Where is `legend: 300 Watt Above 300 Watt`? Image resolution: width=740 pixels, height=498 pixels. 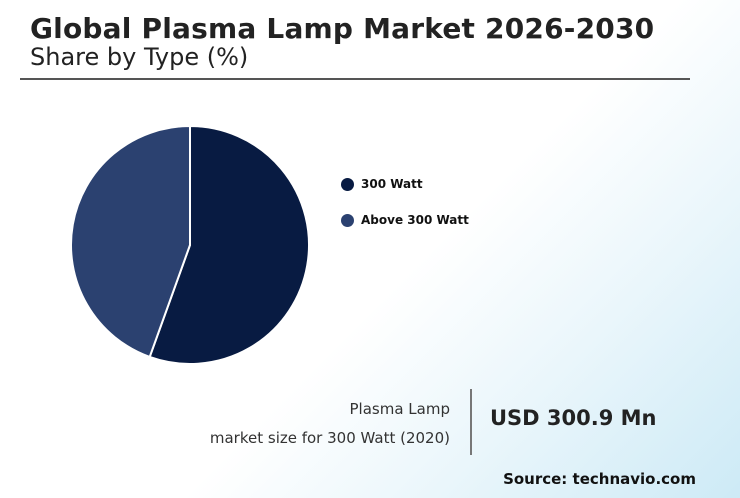 legend: 300 Watt Above 300 Watt is located at coordinates (405, 211).